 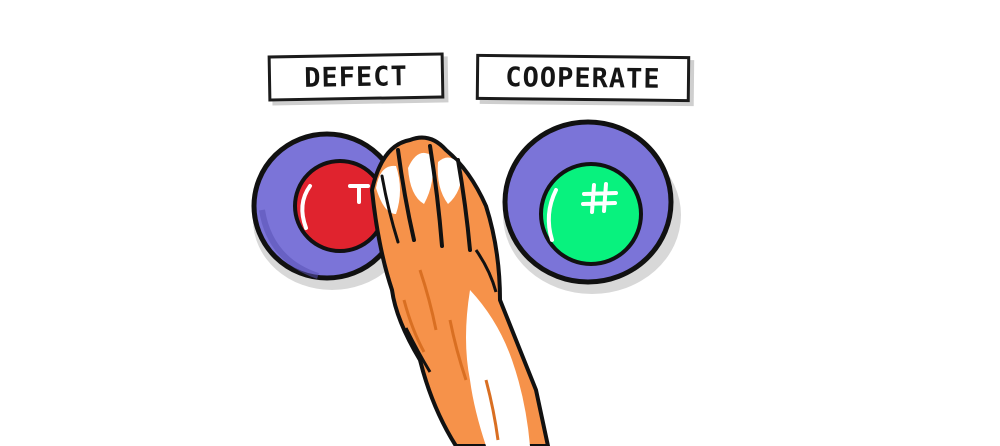 I want to click on cooperate-label: COOPERATE, so click(x=583, y=78).